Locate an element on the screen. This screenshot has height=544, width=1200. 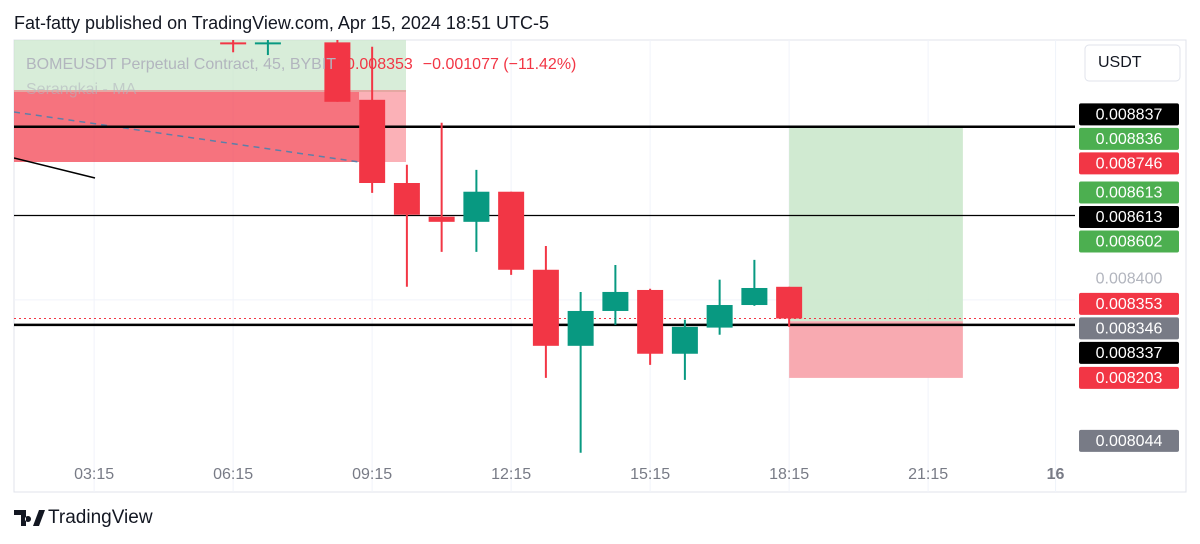
x-tick-label: 06:15 is located at coordinates (233, 474).